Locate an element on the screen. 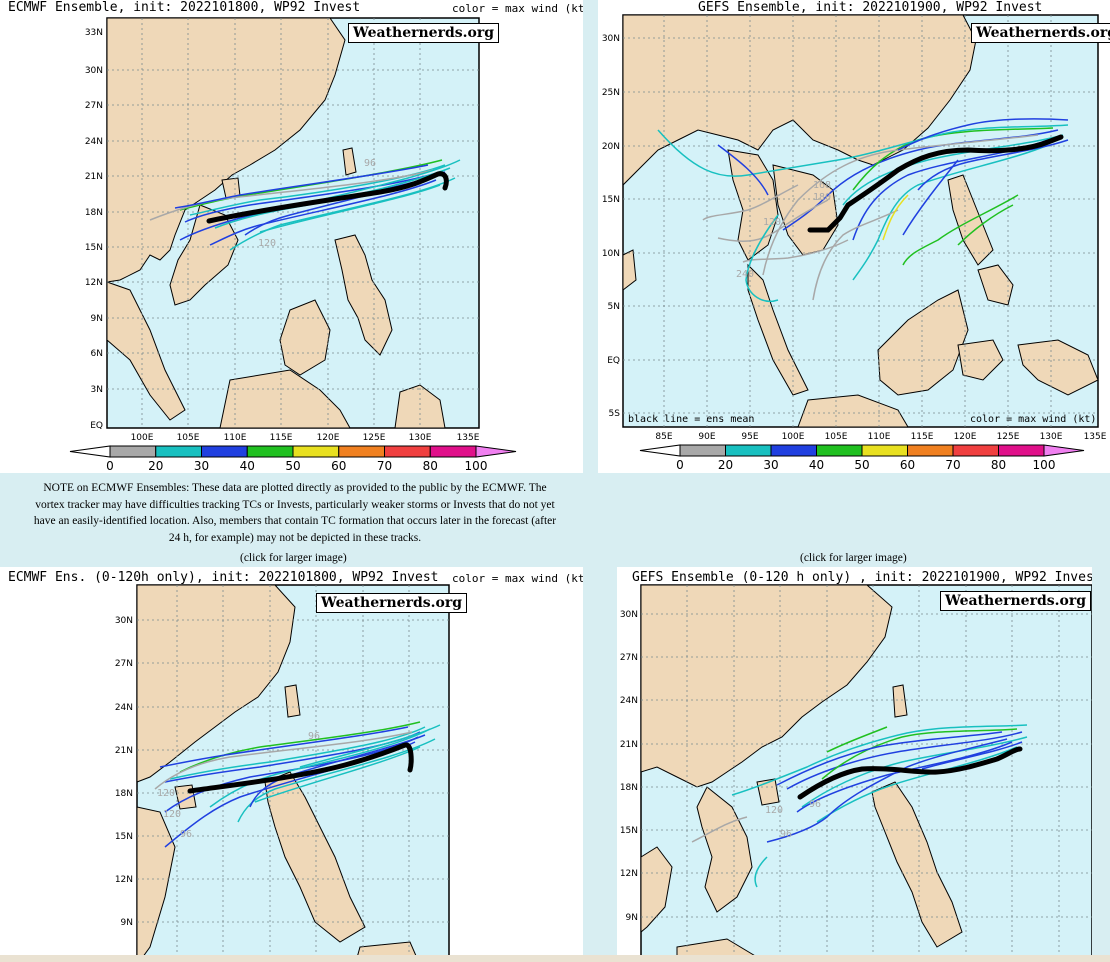 The width and height of the screenshot is (1110, 962). lat-labels: 30N 25N 20N 15N 10N 5N EQ 5S is located at coordinates (611, 226).